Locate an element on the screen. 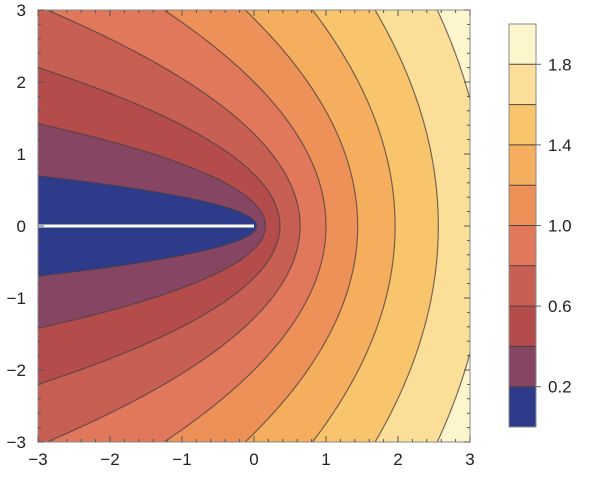  x-tick-label: −3 is located at coordinates (37, 459).